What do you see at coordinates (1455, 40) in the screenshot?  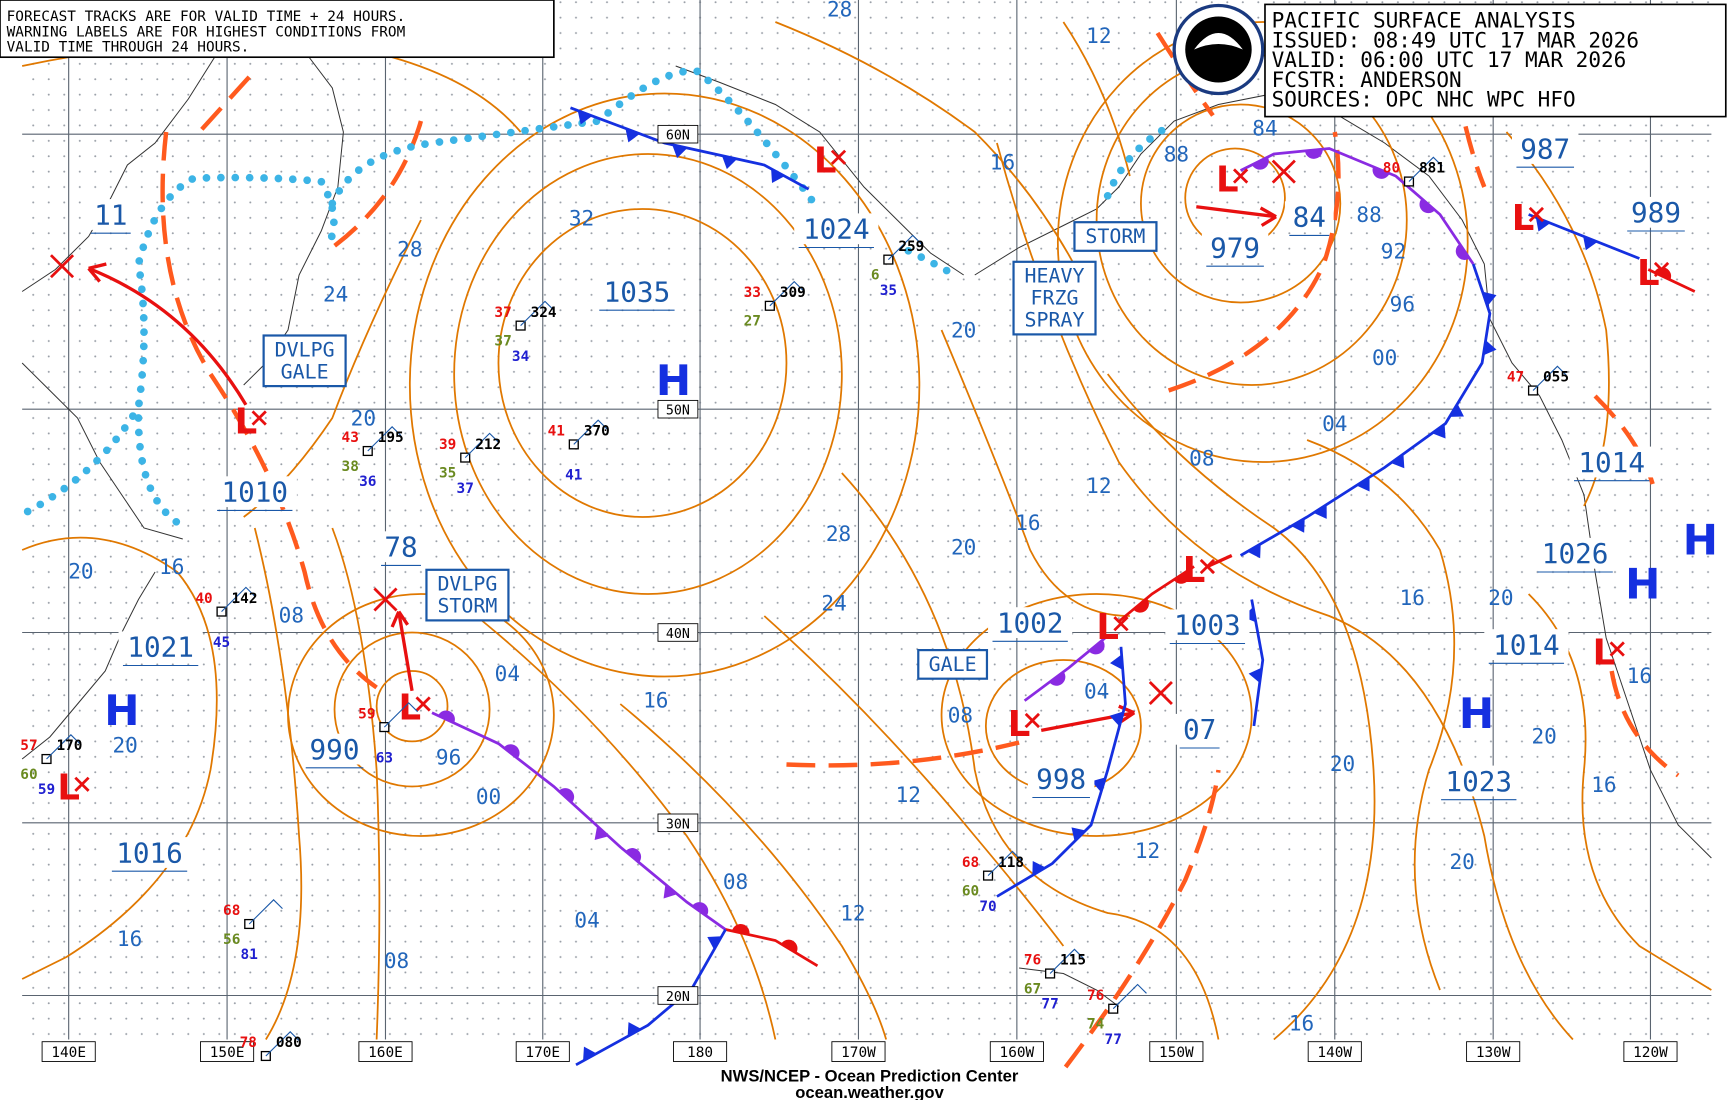 I see `info-line: ISSUED: 08:49 UTC 17 MAR 2026` at bounding box center [1455, 40].